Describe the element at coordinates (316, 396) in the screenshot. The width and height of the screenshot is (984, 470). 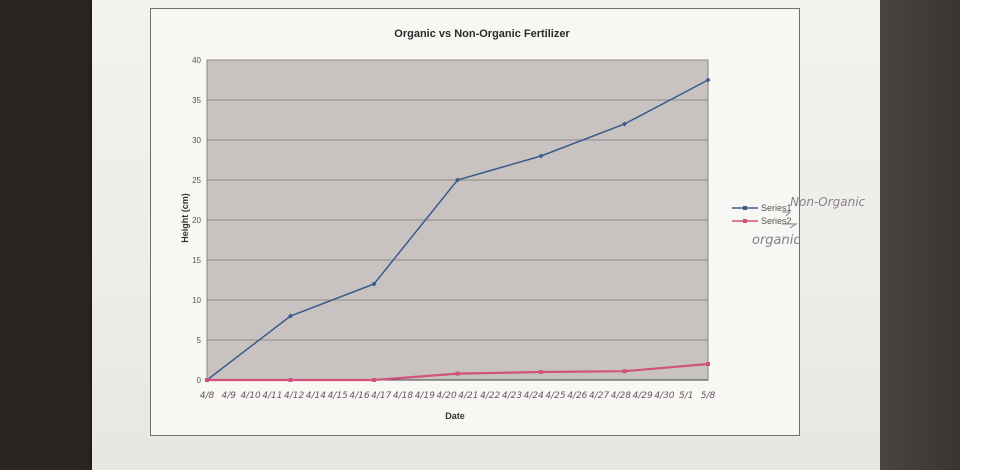
I see `x-tick-label: 4/14` at that location.